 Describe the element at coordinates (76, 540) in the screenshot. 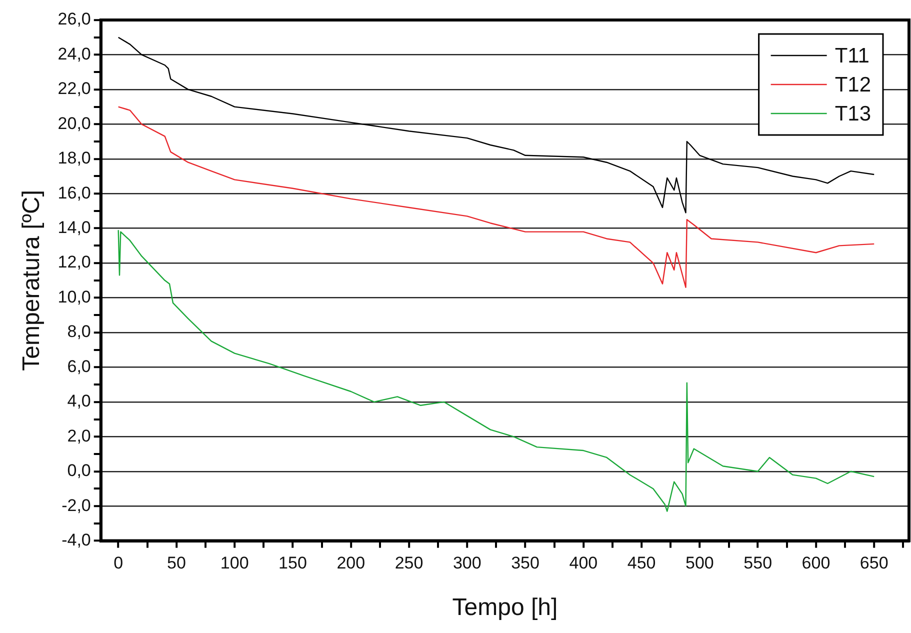

I see `y-tick-label: -4,0` at that location.